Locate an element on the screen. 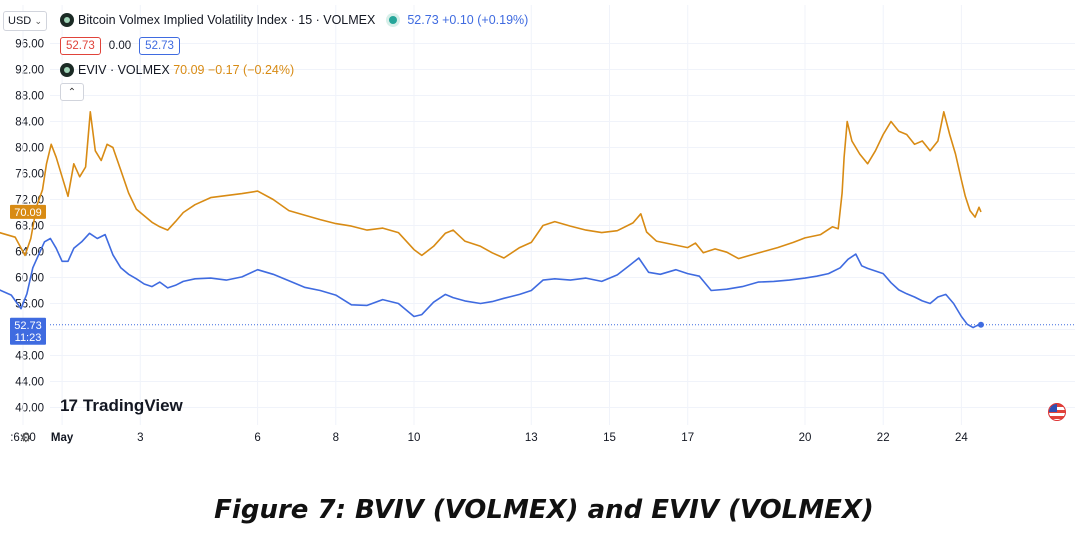  spread-value: 0.00 is located at coordinates (120, 46).